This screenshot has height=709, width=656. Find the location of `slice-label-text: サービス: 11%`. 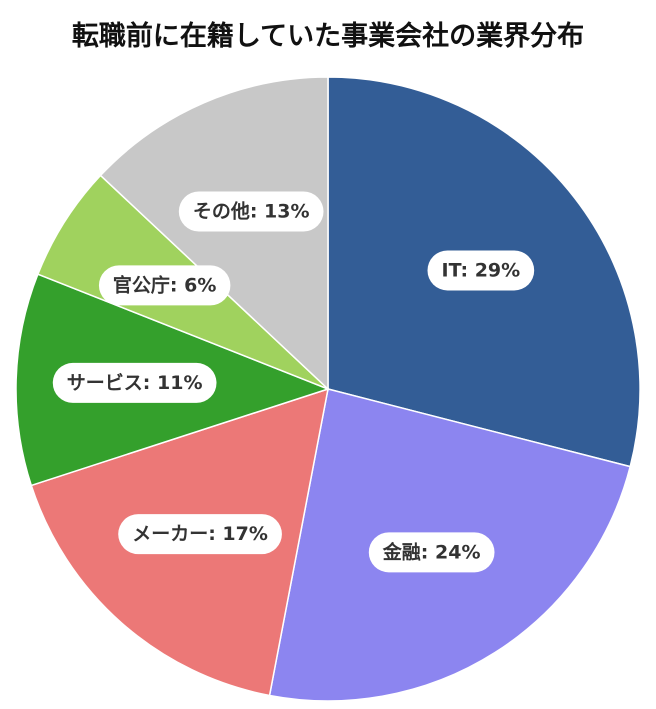

slice-label-text: サービス: 11% is located at coordinates (135, 383).